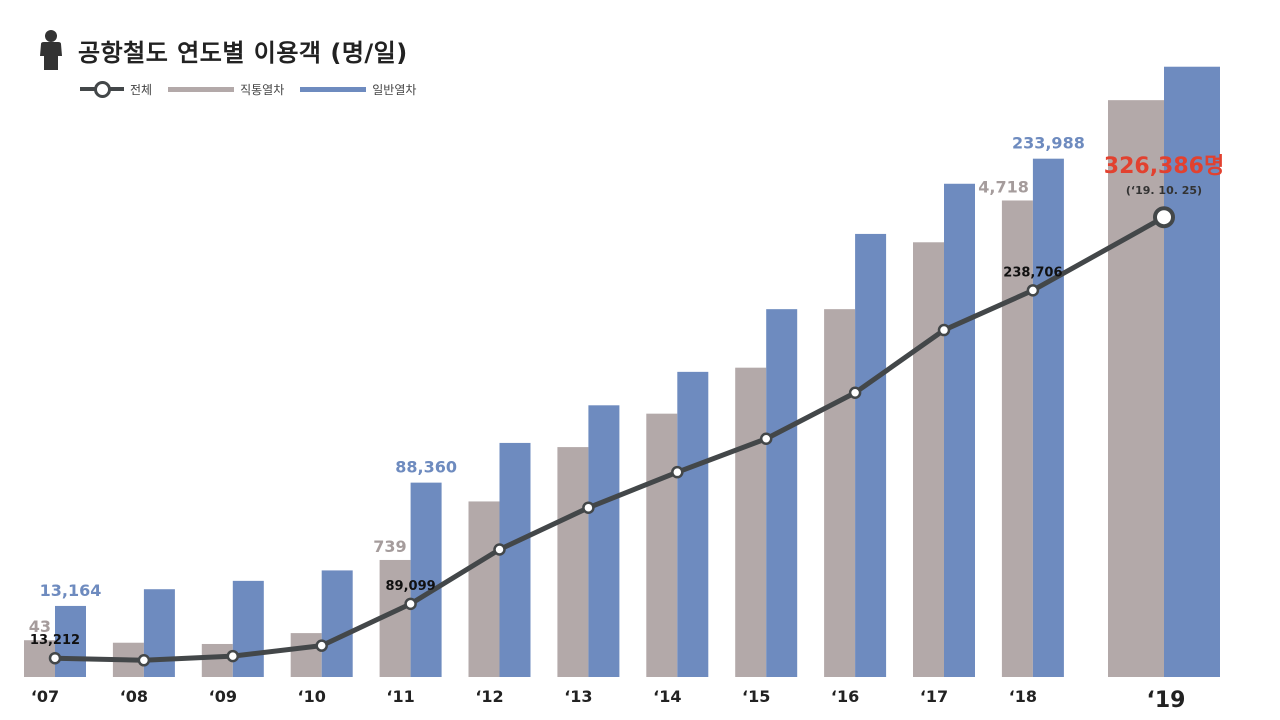  What do you see at coordinates (400, 696) in the screenshot?
I see `x-tick-label: ‘11` at bounding box center [400, 696].